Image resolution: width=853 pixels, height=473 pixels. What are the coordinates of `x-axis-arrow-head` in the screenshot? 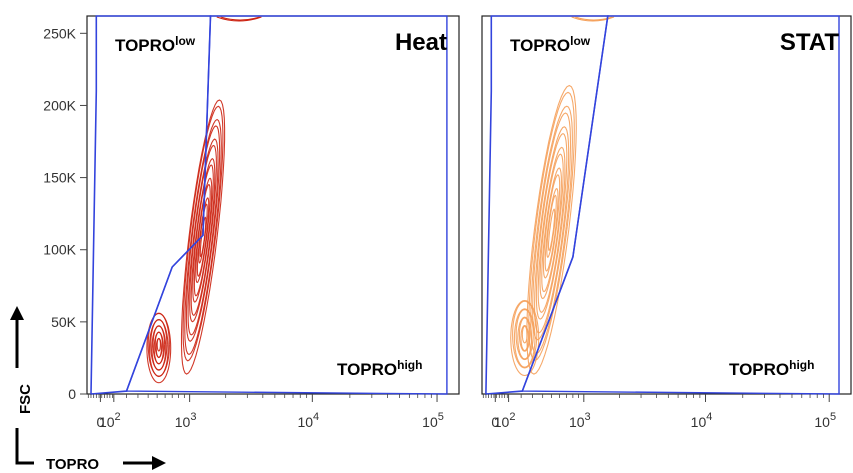 It's located at (159, 463).